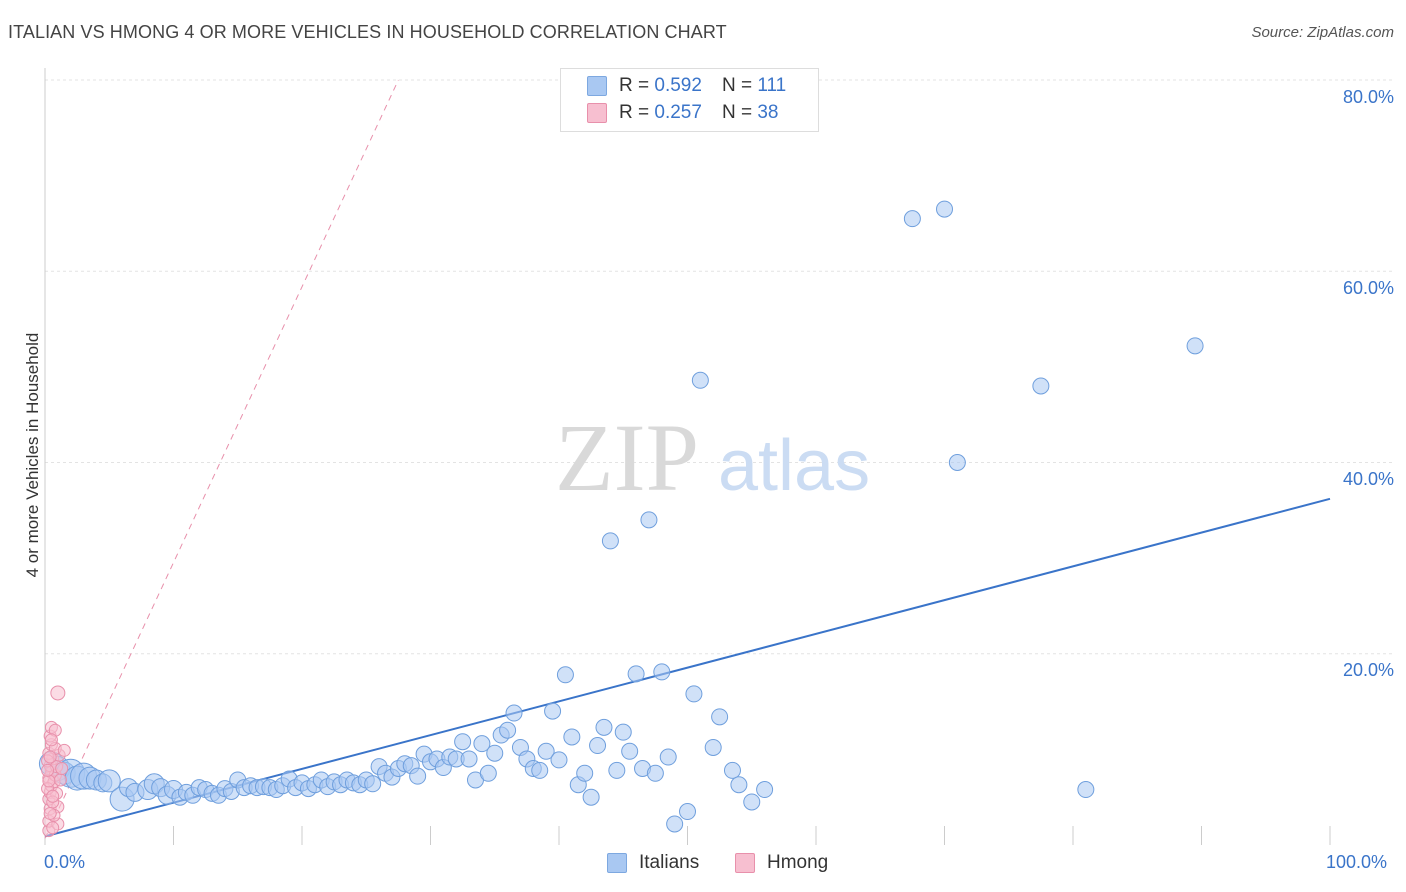 Image resolution: width=1406 pixels, height=892 pixels. I want to click on watermark-zip: ZIP, so click(627, 457).